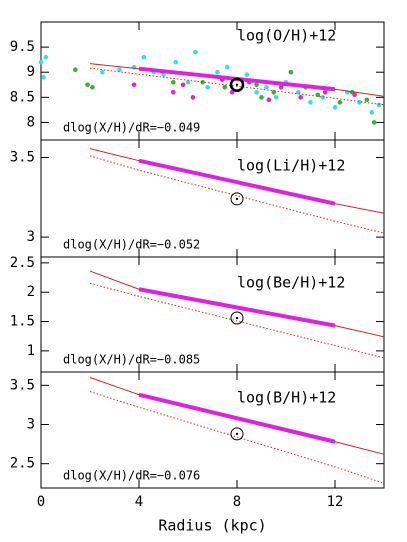 This screenshot has width=407, height=542. What do you see at coordinates (31, 351) in the screenshot?
I see `y-tick-label: 1` at bounding box center [31, 351].